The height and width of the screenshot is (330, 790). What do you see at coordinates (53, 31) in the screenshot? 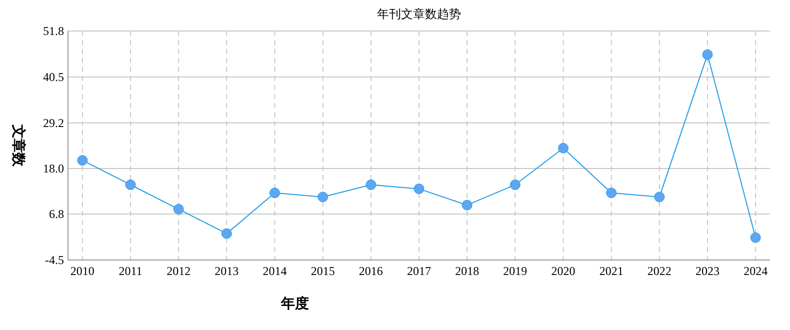
I see `y-tick-label: 51.8` at bounding box center [53, 31].